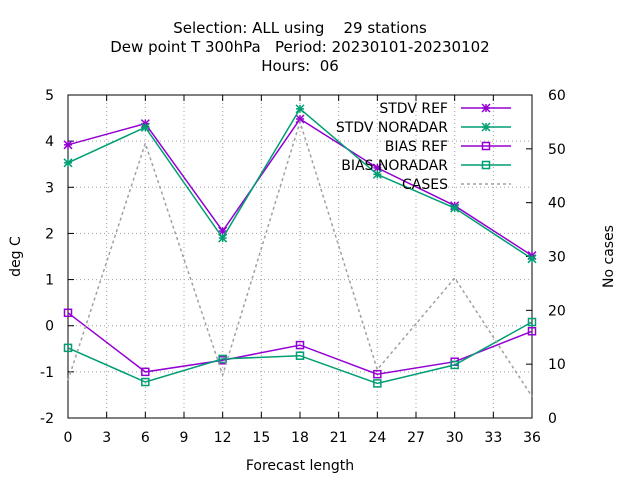 The image size is (640, 485). Describe the element at coordinates (68, 438) in the screenshot. I see `x-tick-label: 0` at that location.